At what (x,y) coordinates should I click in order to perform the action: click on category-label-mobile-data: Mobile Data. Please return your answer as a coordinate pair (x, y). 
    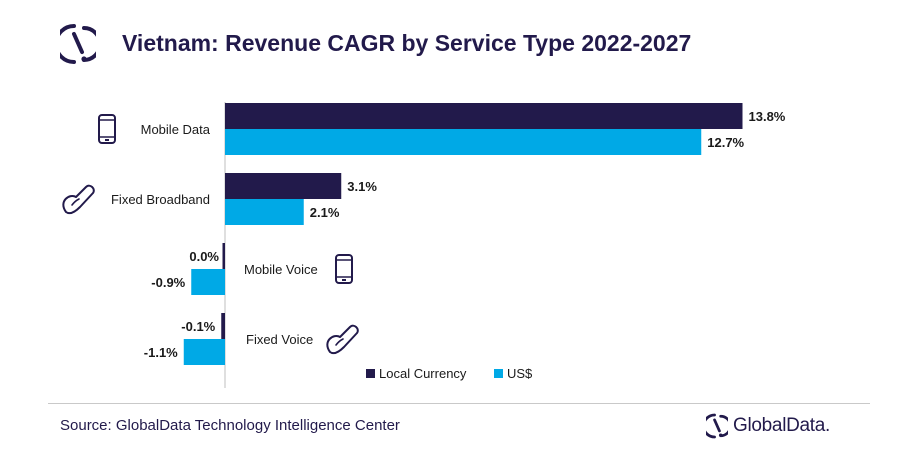
    Looking at the image, I should click on (176, 129).